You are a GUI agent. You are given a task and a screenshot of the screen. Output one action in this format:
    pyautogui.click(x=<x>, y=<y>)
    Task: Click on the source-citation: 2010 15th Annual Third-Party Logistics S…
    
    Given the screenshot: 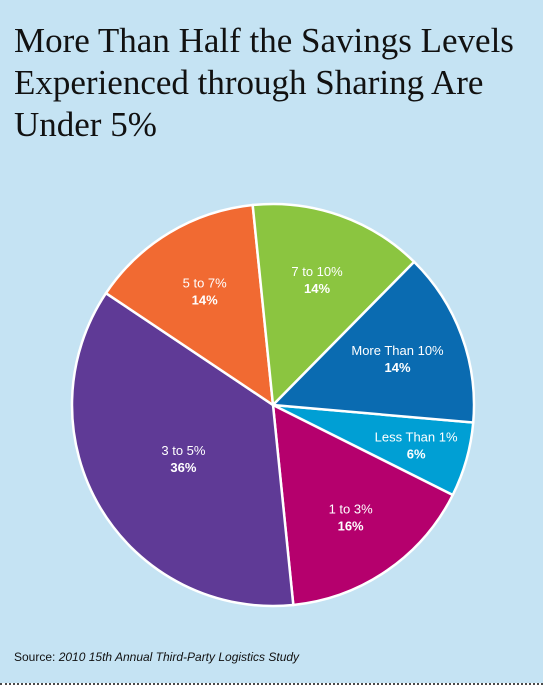 What is the action you would take?
    pyautogui.click(x=179, y=657)
    